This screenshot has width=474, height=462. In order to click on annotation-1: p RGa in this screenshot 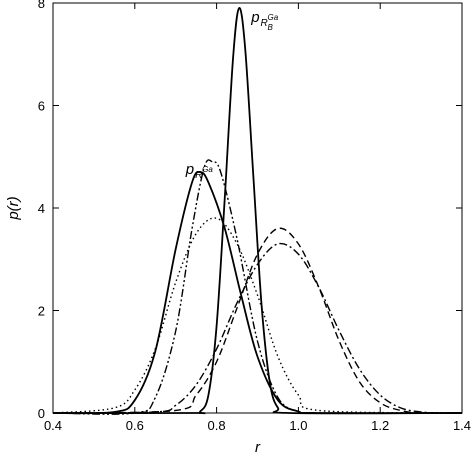, I will do `click(199, 171)`.